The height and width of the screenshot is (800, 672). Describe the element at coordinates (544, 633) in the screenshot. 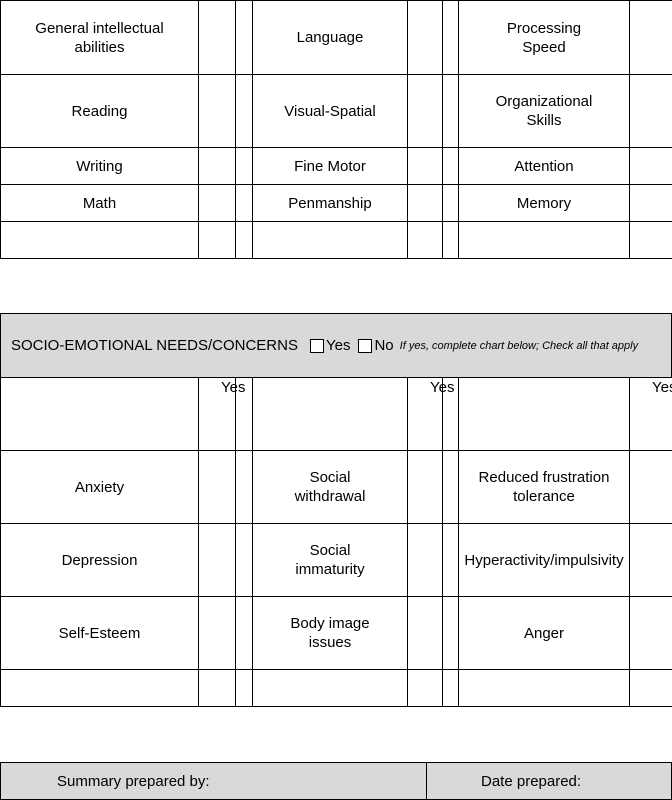

I see `cell-label: Anger` at that location.